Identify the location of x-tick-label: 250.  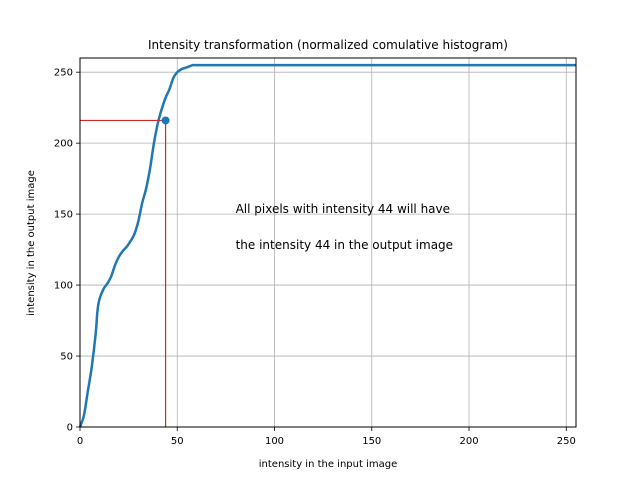
(566, 441).